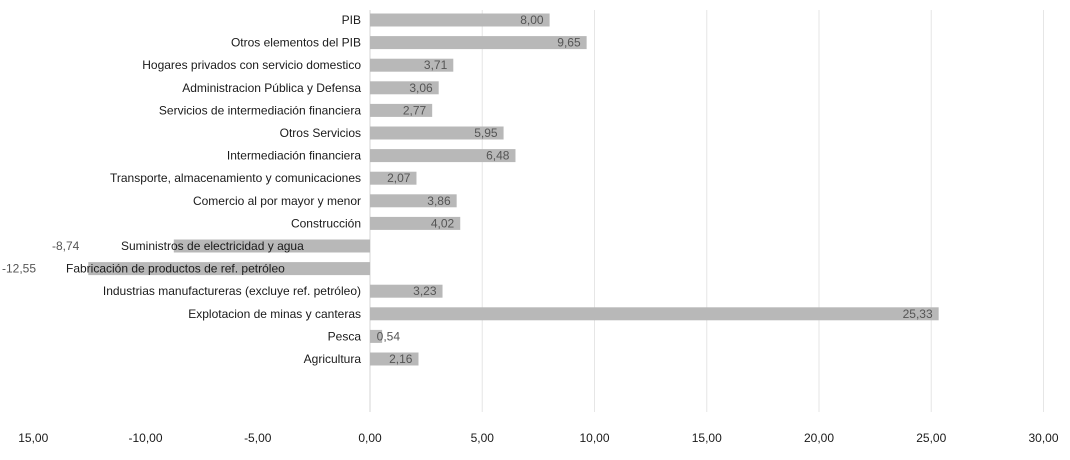 The width and height of the screenshot is (1070, 460). Describe the element at coordinates (439, 201) in the screenshot. I see `value-label-8: 3,86` at that location.